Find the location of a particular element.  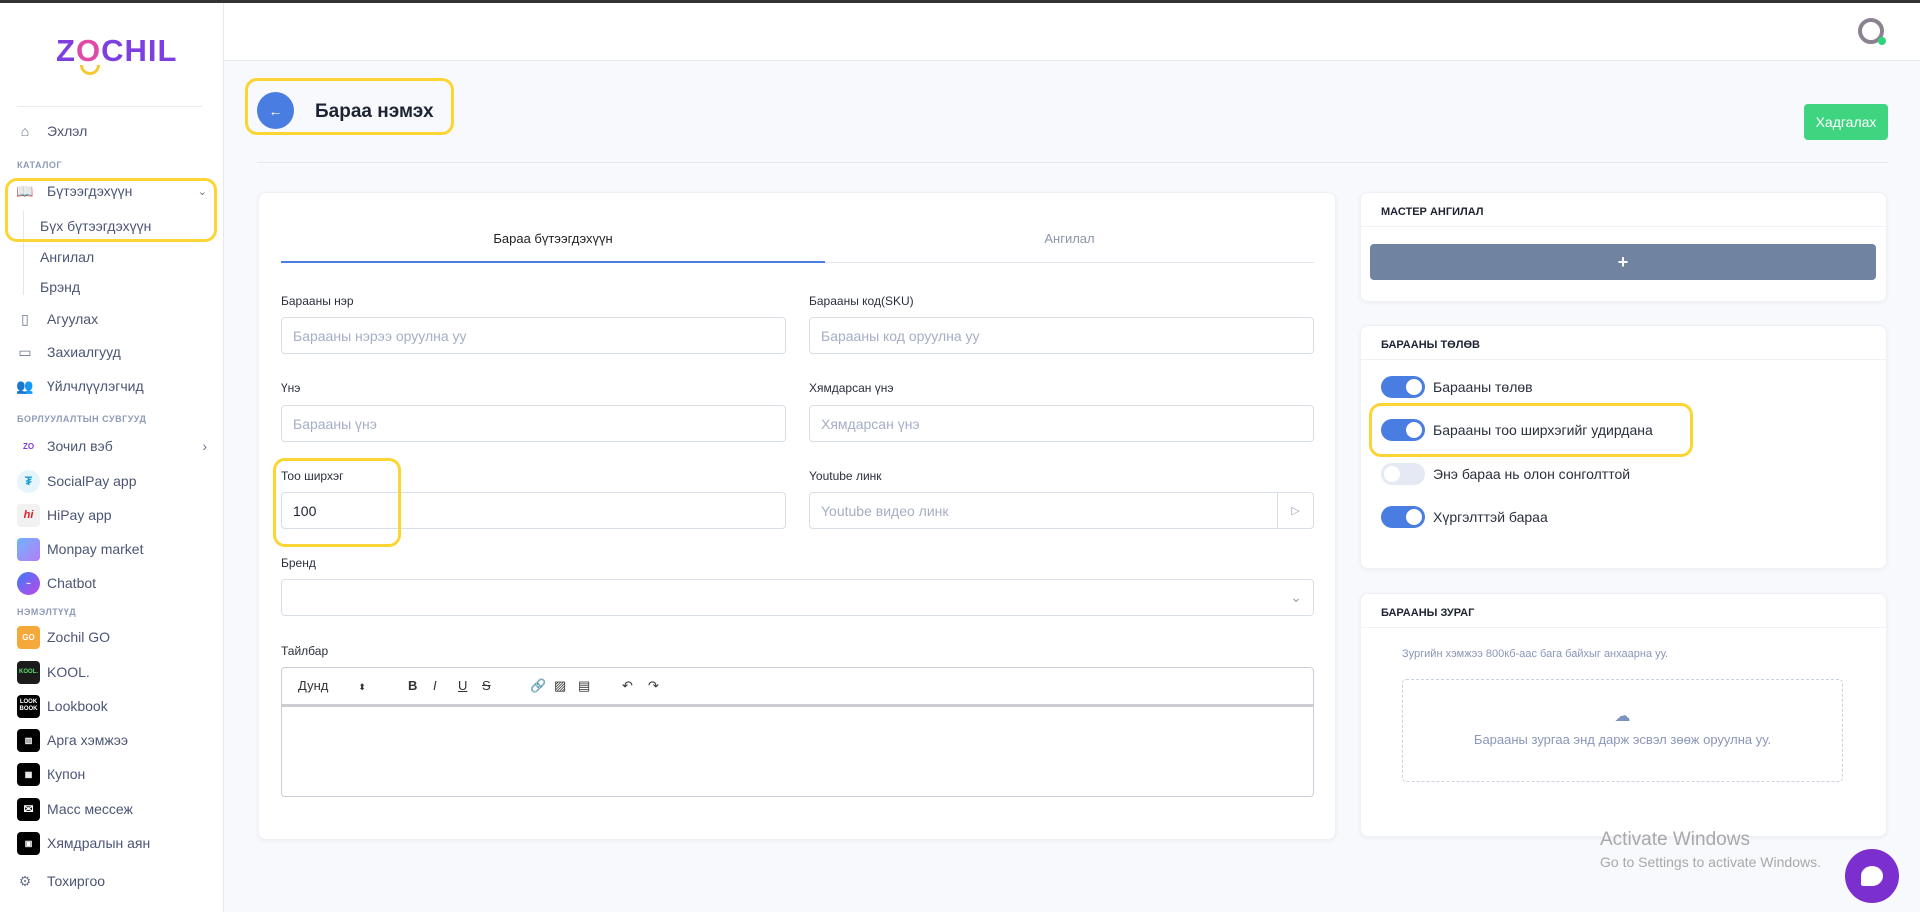

highlight-manage-quantity is located at coordinates (1531, 430).